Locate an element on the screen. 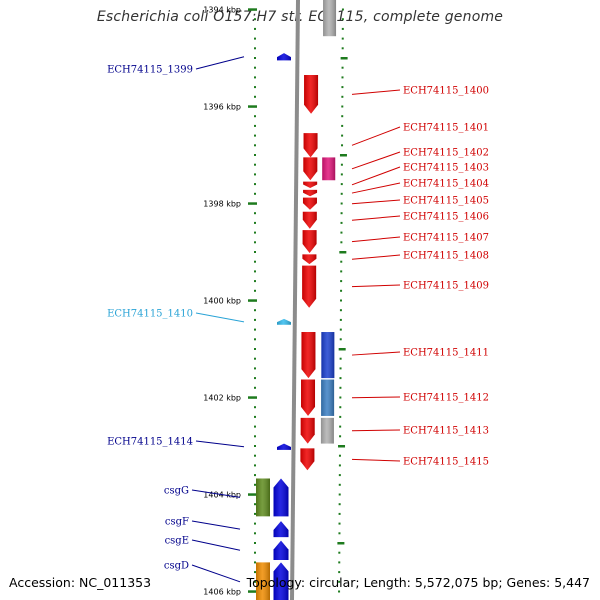  gene-label-plus: ECH74115_1408 is located at coordinates (446, 256).